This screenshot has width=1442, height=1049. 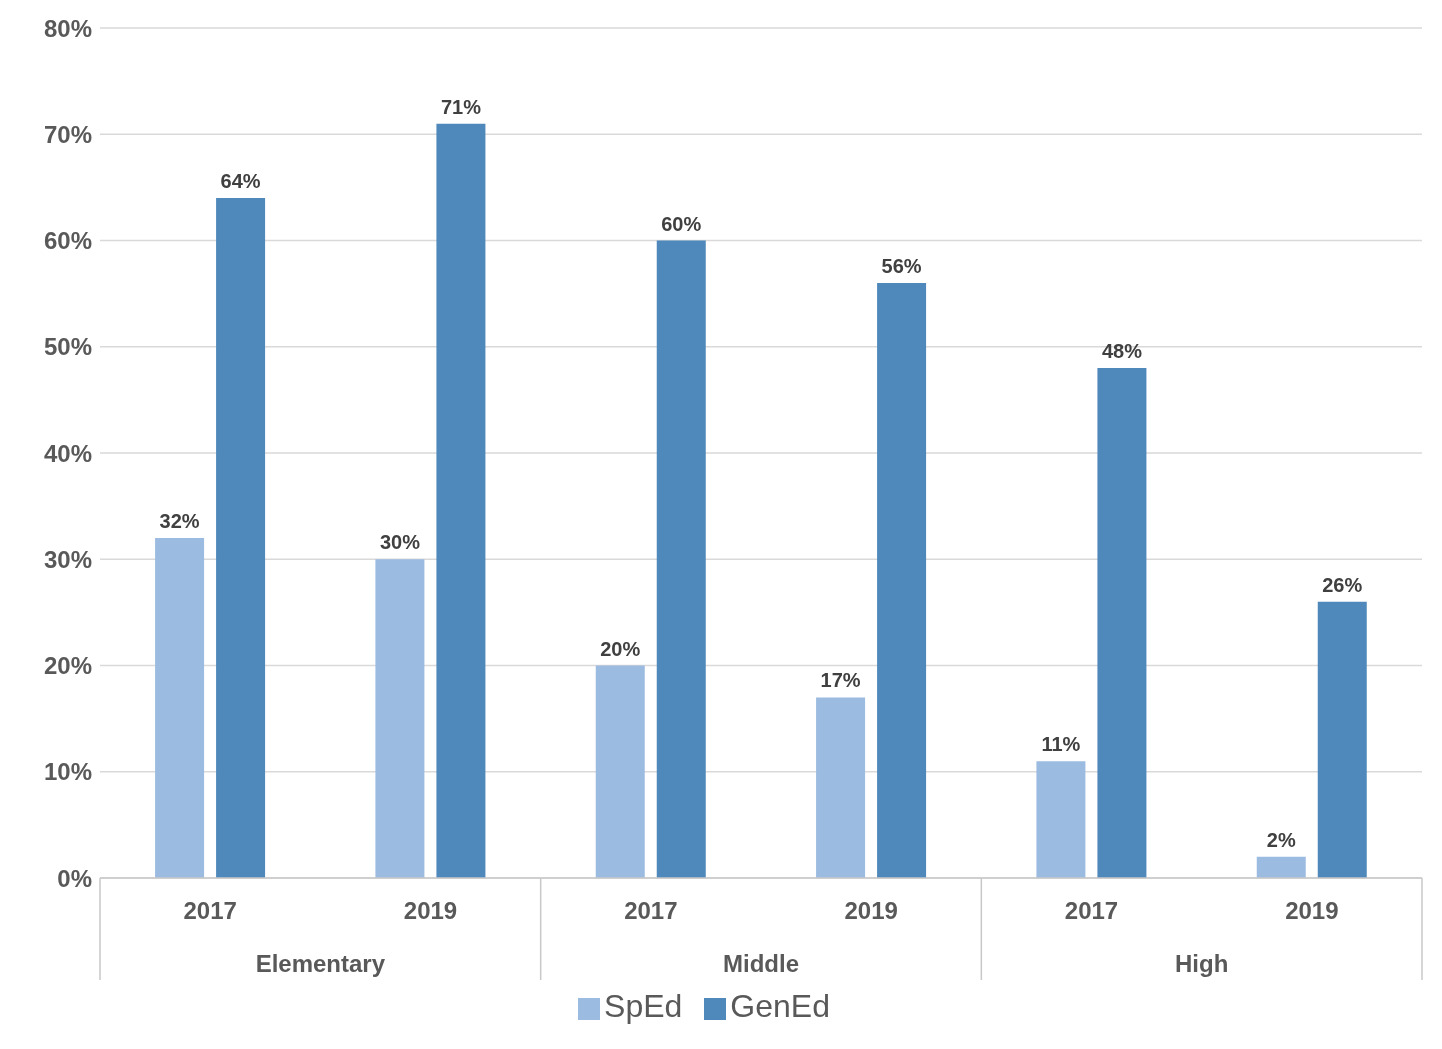 I want to click on text: High, so click(x=1202, y=963).